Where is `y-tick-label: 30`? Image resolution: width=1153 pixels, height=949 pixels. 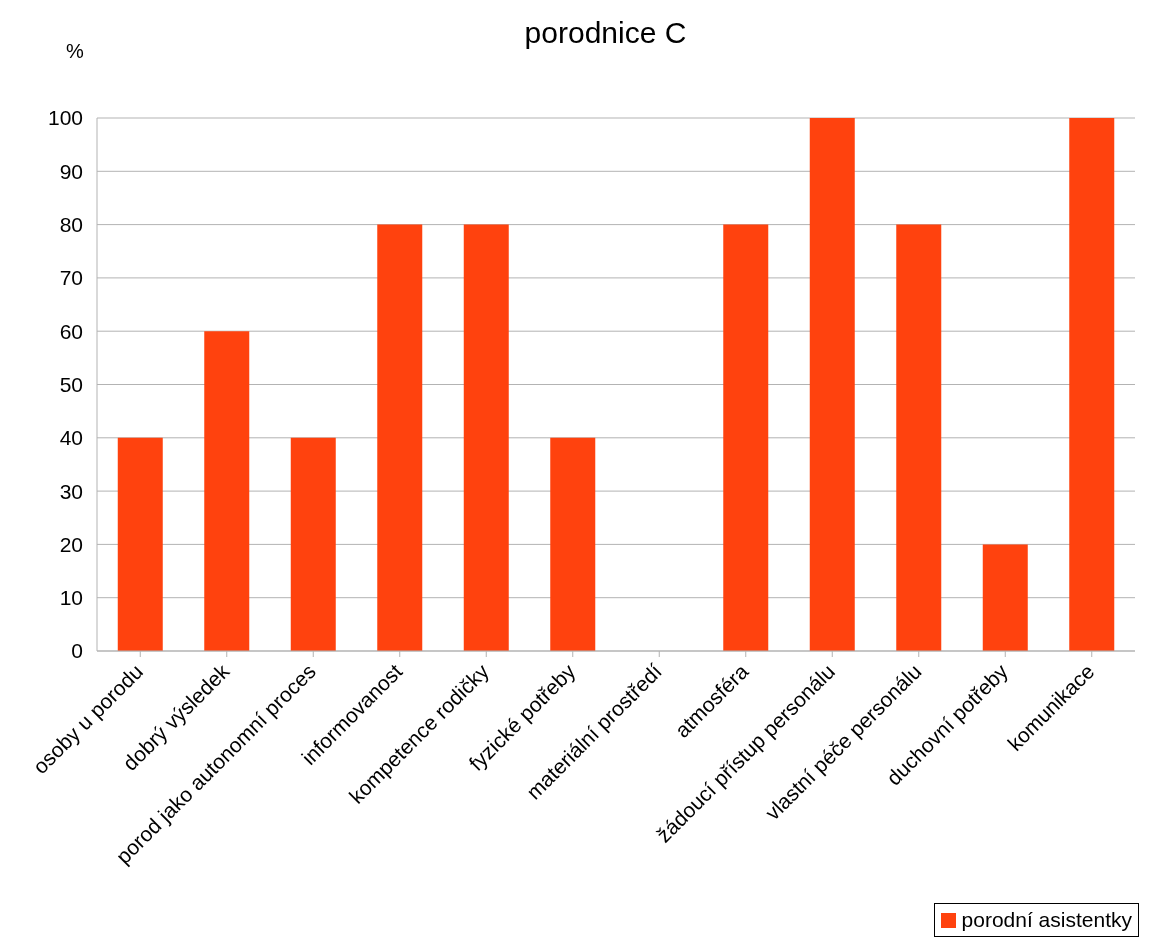 y-tick-label: 30 is located at coordinates (71, 491).